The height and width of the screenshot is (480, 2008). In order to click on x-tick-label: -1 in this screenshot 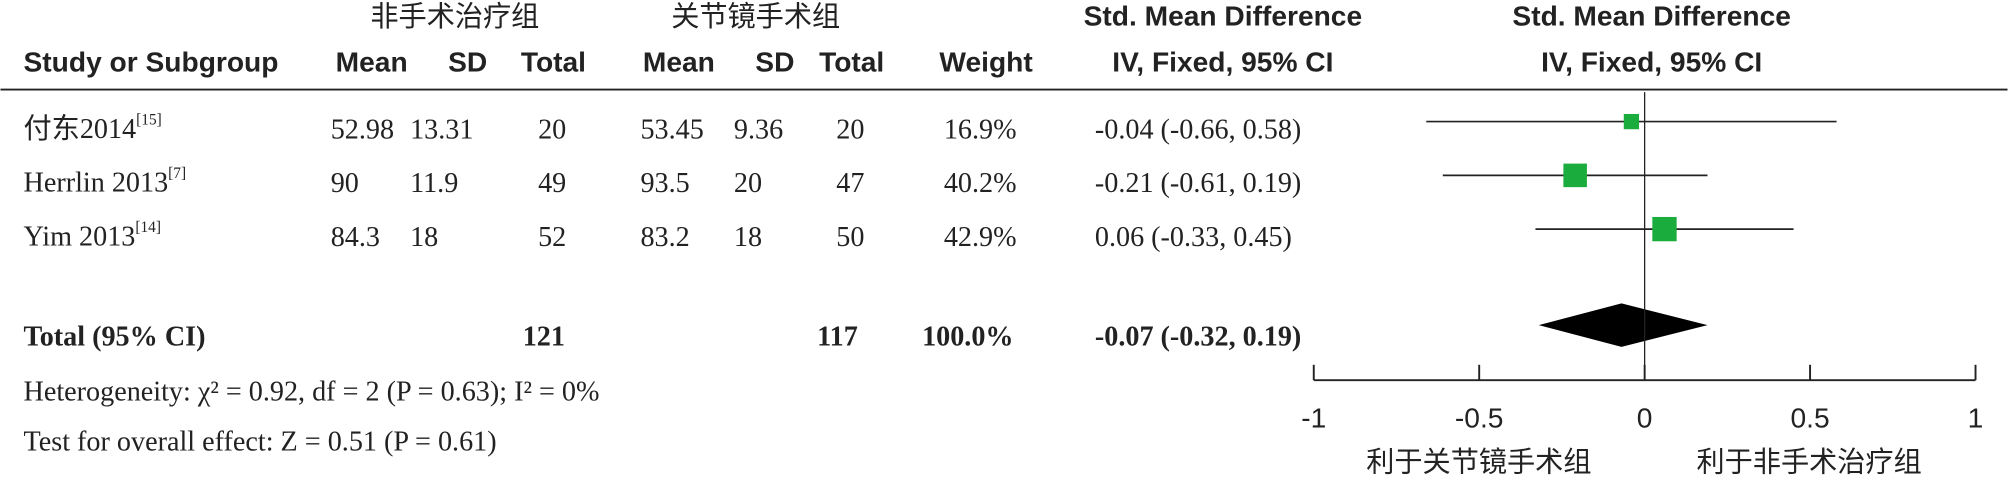, I will do `click(1313, 417)`.